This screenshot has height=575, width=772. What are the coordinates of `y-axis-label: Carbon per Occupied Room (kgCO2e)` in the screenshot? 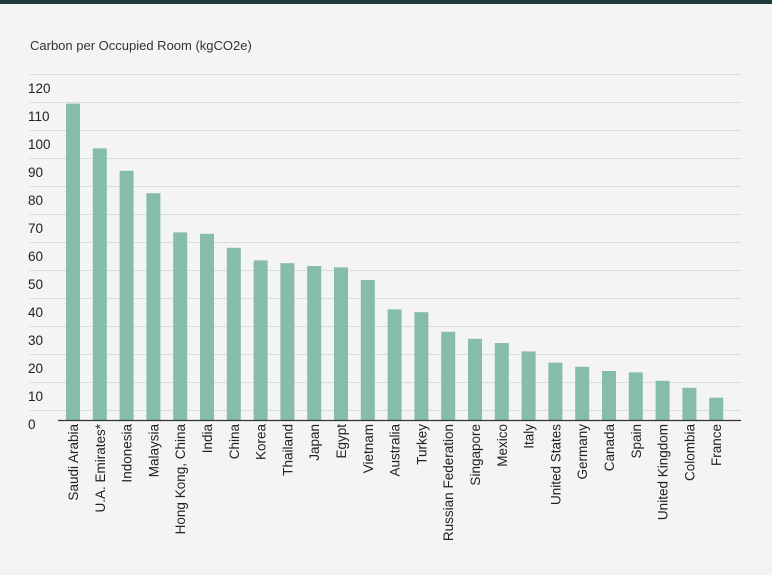 It's located at (141, 45).